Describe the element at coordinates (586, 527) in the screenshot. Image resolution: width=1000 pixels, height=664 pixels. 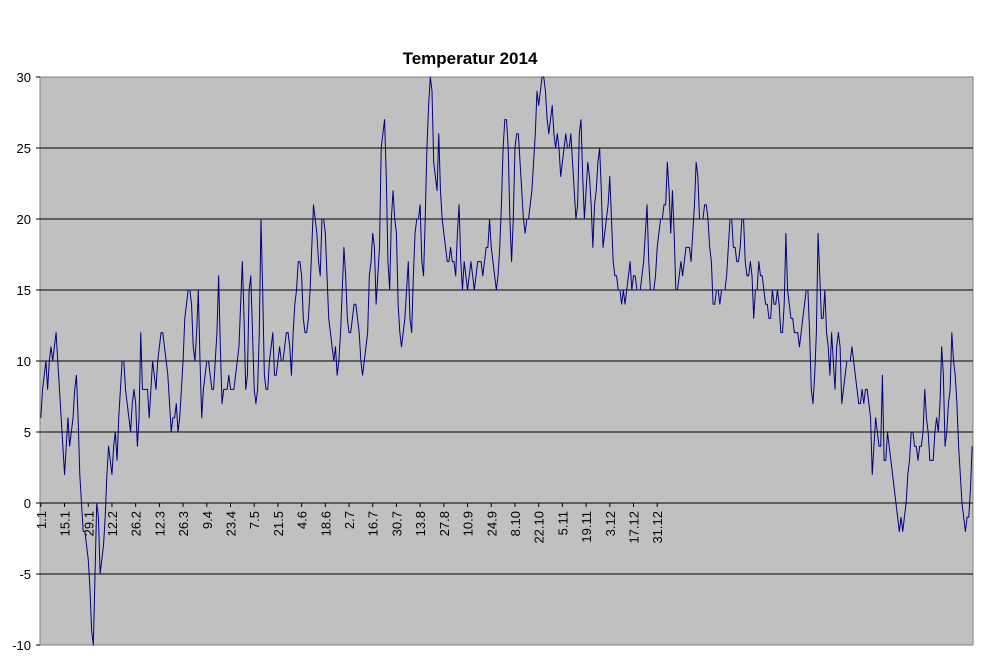
I see `x-tick-label: 19.11` at that location.